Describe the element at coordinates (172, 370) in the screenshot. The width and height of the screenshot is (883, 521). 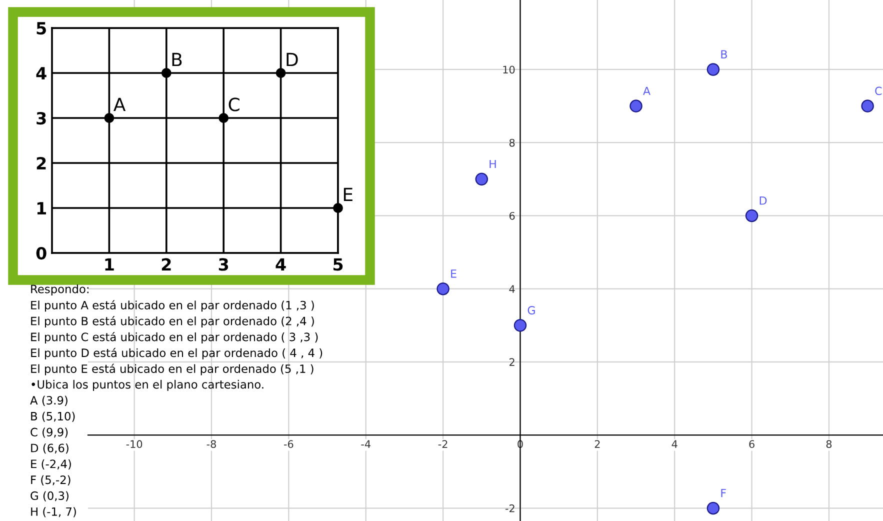
I see `annotation: El punto E está ubicado en el par ordenado (5 ,1 )` at that location.